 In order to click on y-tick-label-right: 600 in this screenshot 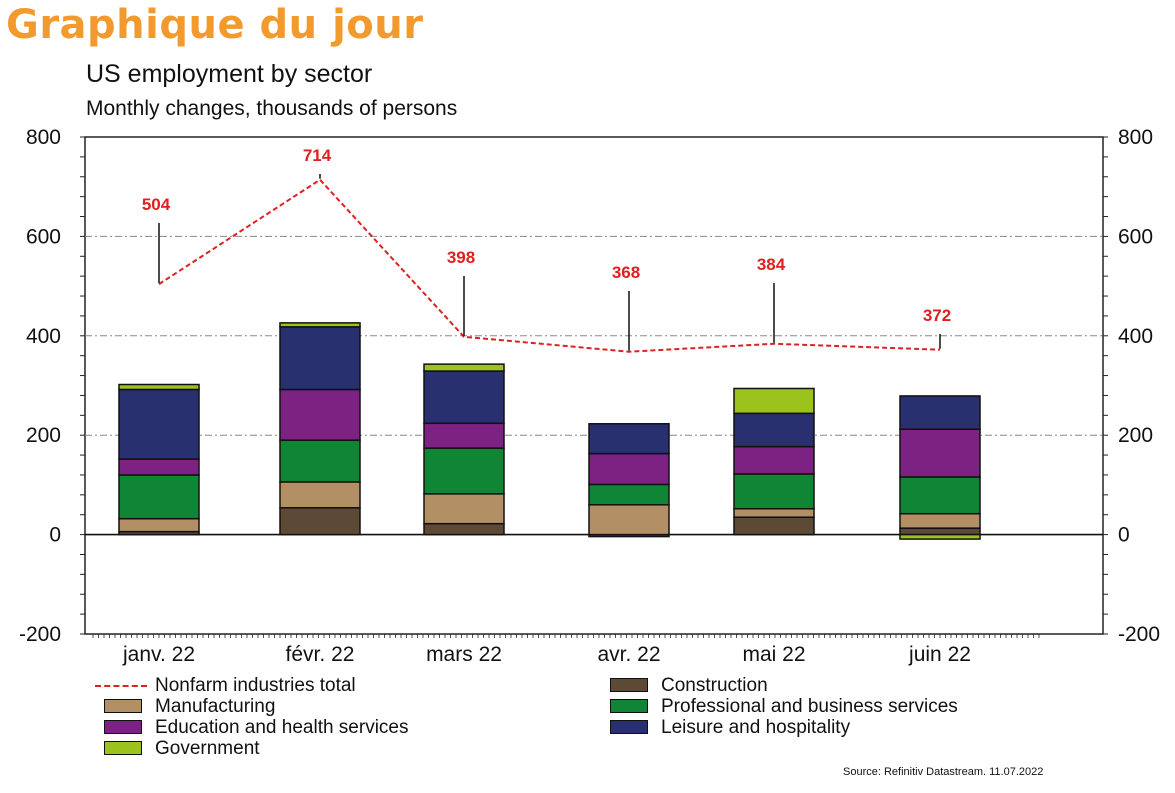, I will do `click(1135, 236)`.